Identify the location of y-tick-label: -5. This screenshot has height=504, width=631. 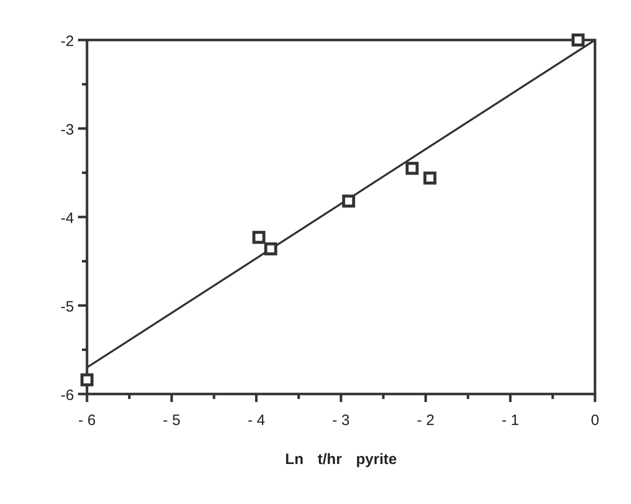
(67, 307).